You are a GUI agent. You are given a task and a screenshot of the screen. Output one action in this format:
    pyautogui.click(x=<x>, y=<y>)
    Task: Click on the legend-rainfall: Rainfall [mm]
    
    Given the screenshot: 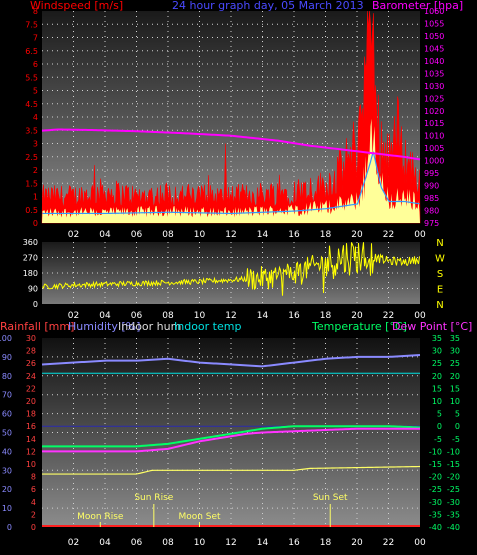 What is the action you would take?
    pyautogui.click(x=37, y=326)
    